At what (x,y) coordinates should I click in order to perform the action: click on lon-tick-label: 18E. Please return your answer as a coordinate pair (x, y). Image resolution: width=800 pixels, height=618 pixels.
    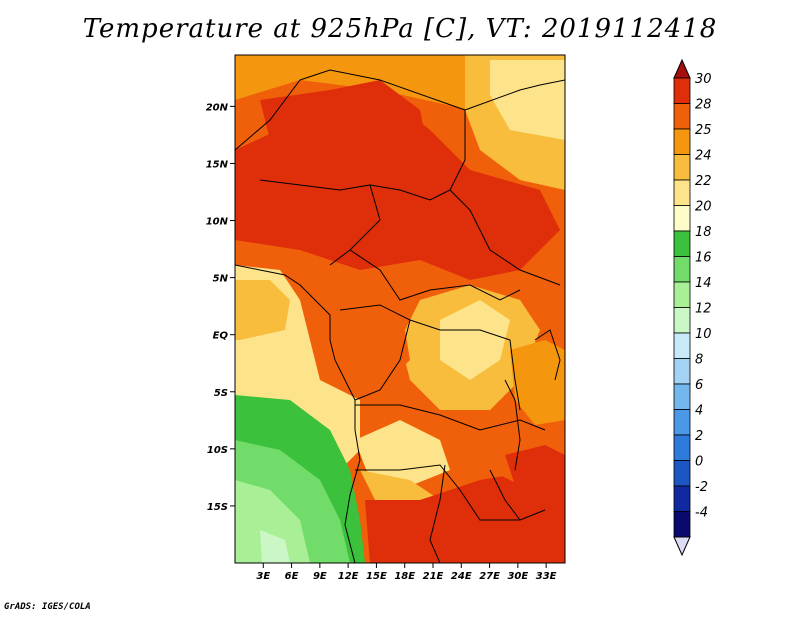
    Looking at the image, I should click on (404, 576).